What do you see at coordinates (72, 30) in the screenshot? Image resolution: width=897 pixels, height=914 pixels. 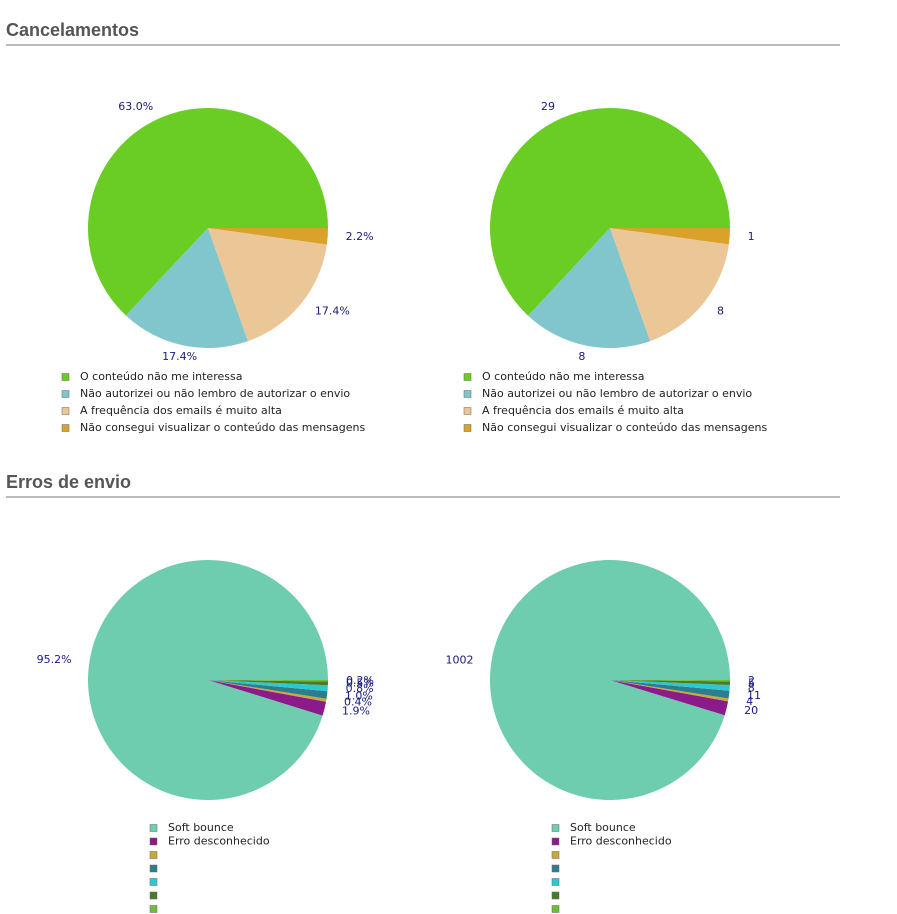 I see `section-title: Cancelamentos` at bounding box center [72, 30].